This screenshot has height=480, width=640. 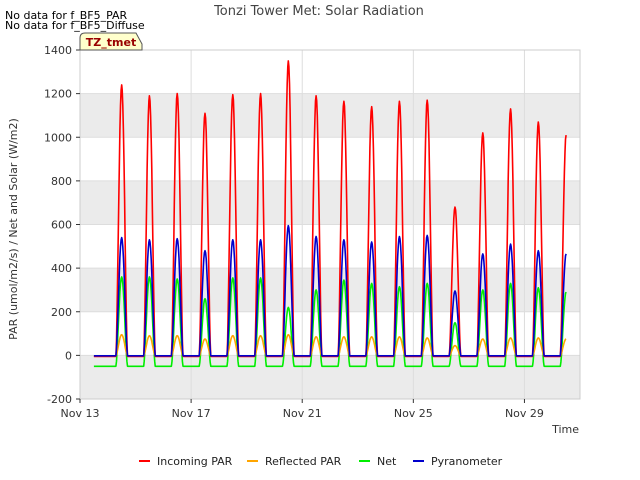 I want to click on y-tick-label: 0, so click(x=68, y=355).